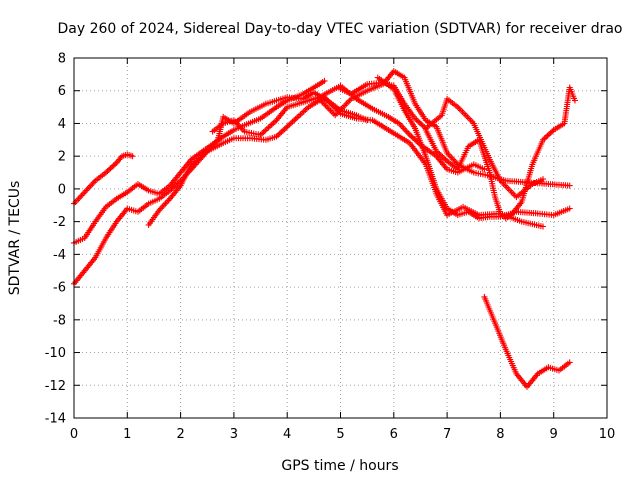 Image resolution: width=640 pixels, height=480 pixels. What do you see at coordinates (607, 434) in the screenshot?
I see `x-tick-label: 10` at bounding box center [607, 434].